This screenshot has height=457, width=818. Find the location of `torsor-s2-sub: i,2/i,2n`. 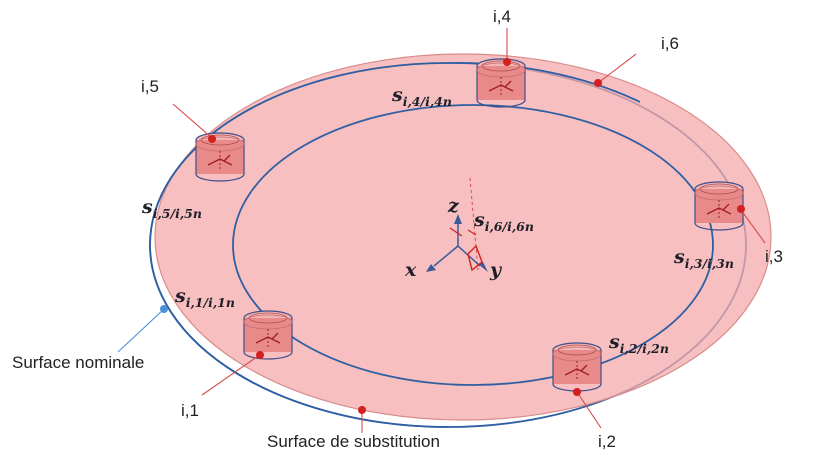

torsor-s2-sub: i,2/i,2n is located at coordinates (644, 348).